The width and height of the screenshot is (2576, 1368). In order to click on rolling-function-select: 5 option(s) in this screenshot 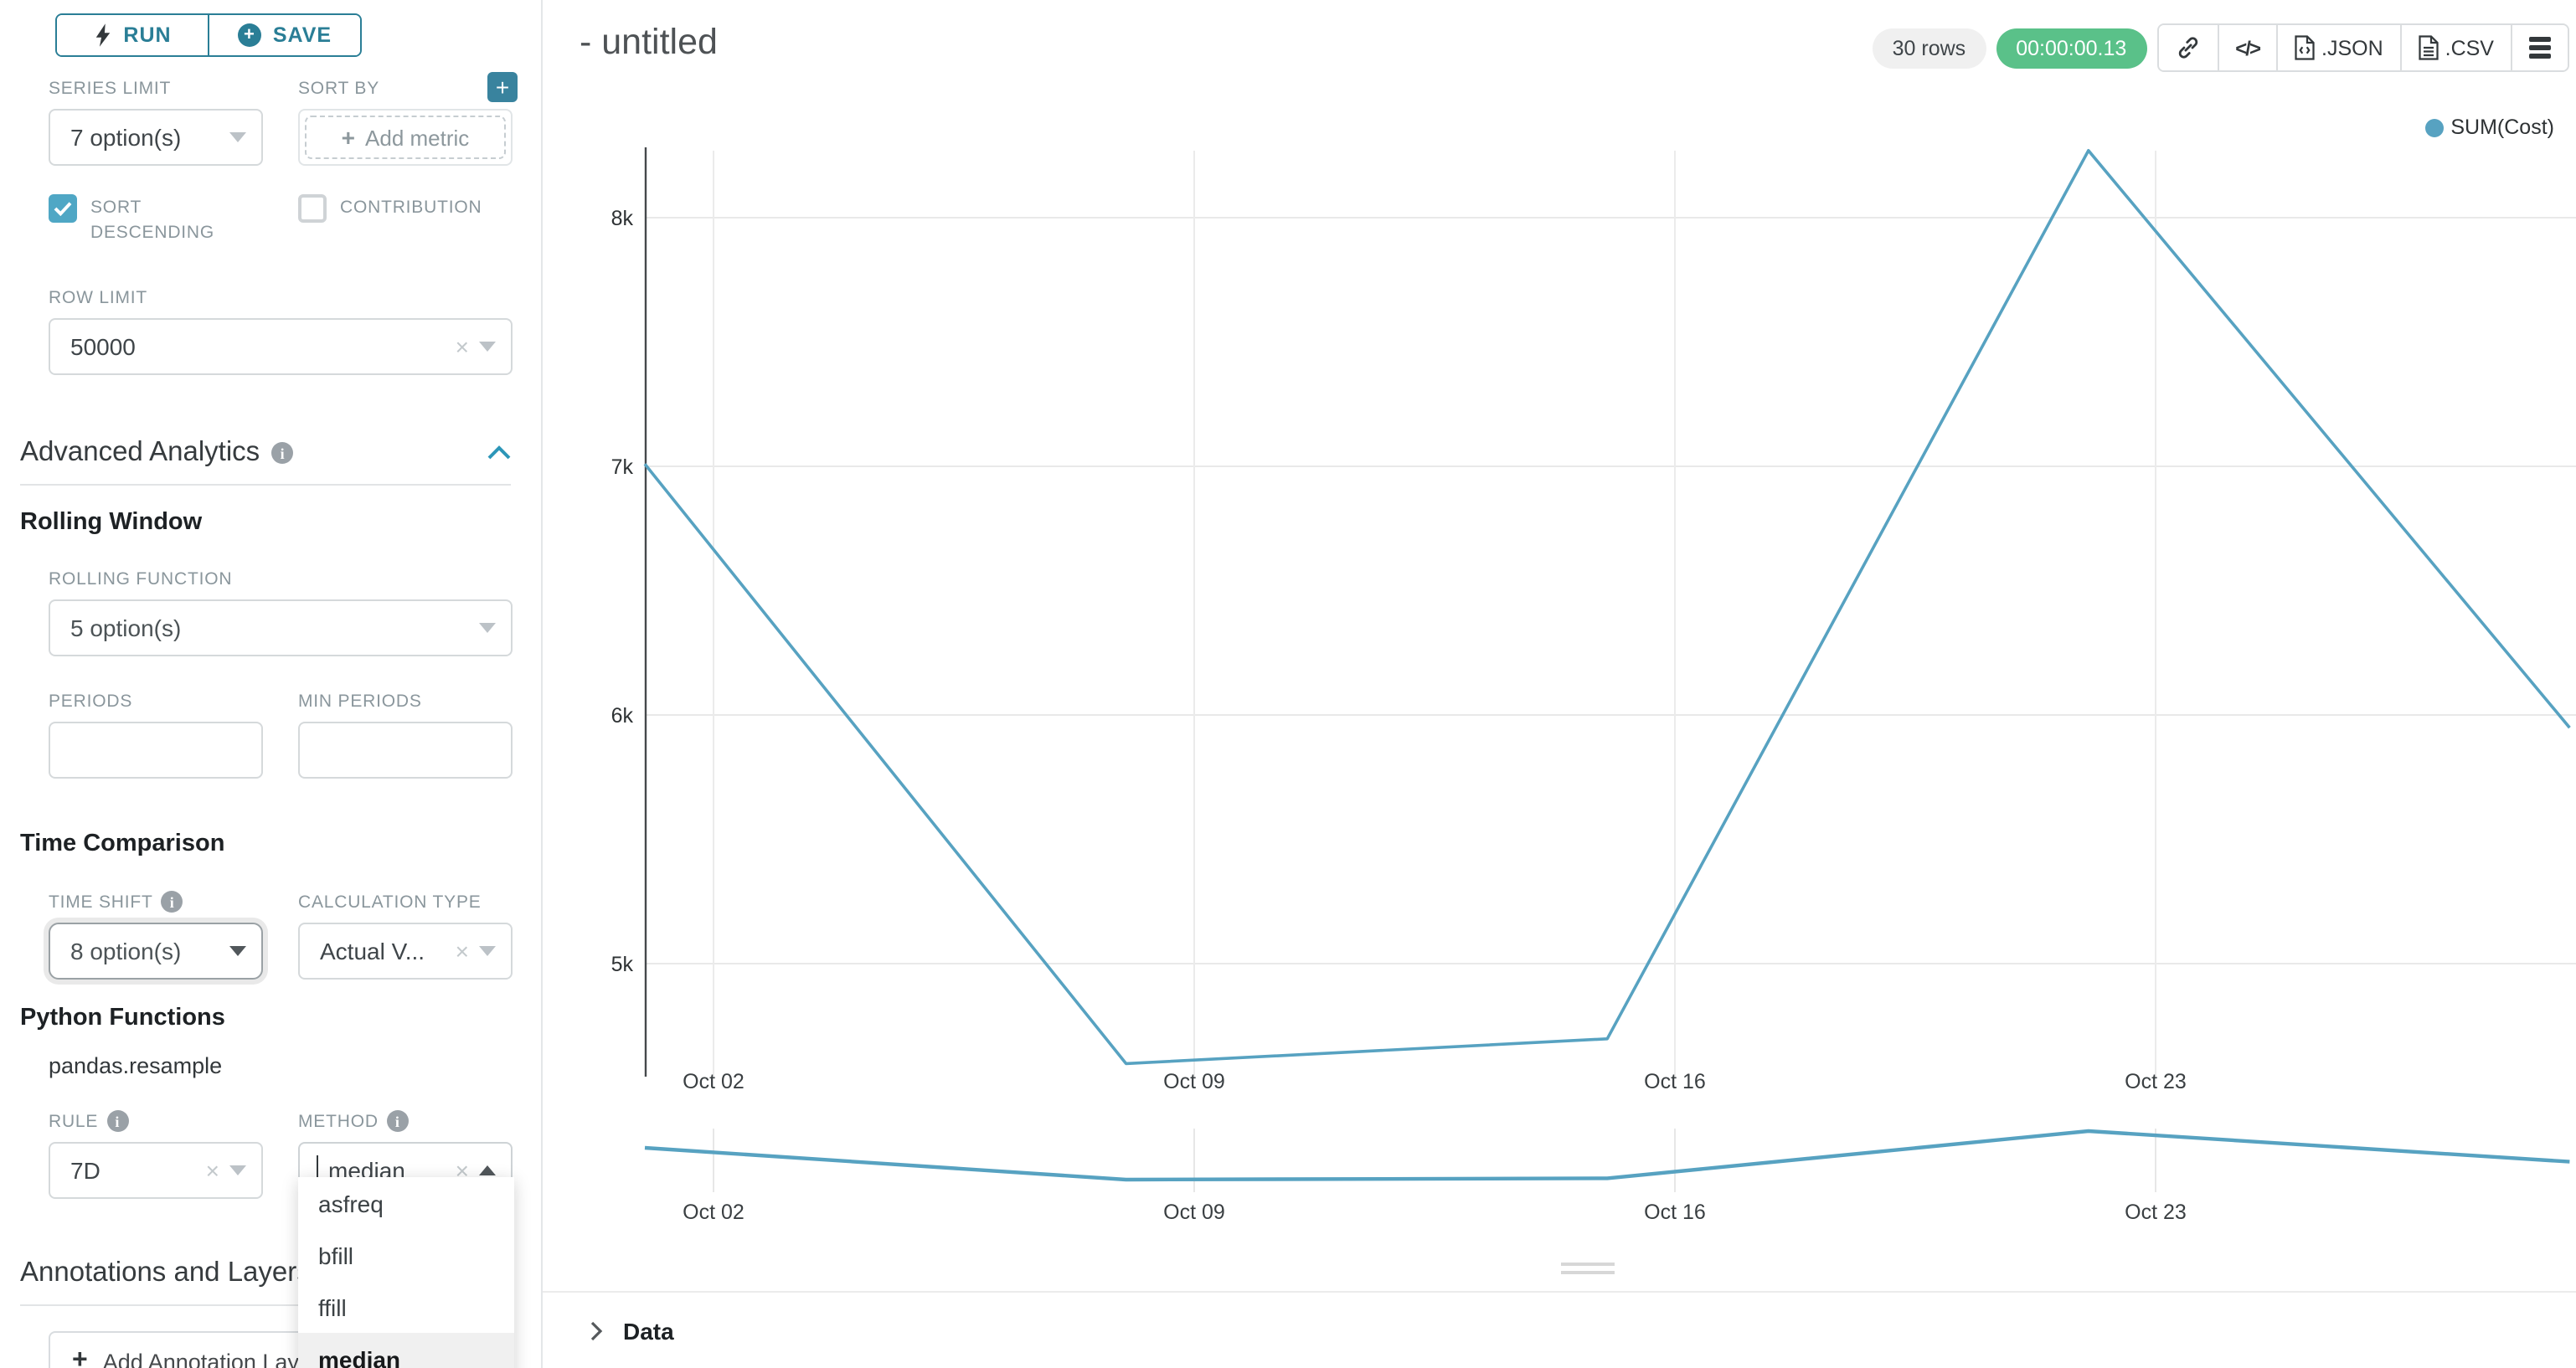, I will do `click(281, 627)`.